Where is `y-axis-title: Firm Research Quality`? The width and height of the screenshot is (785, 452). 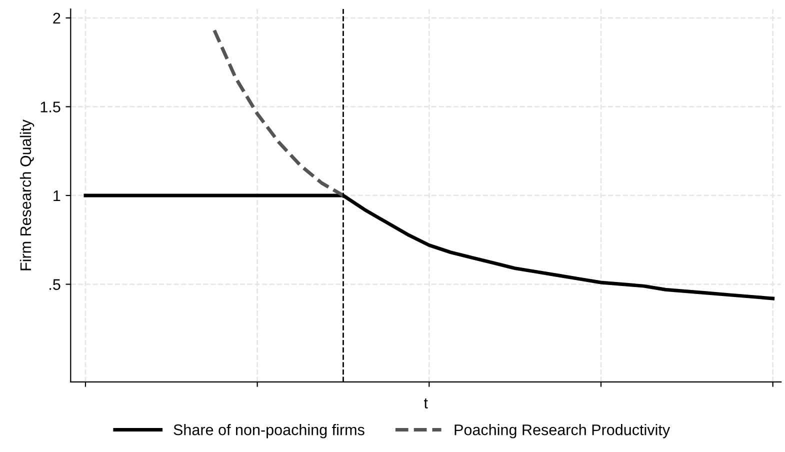
y-axis-title: Firm Research Quality is located at coordinates (27, 195).